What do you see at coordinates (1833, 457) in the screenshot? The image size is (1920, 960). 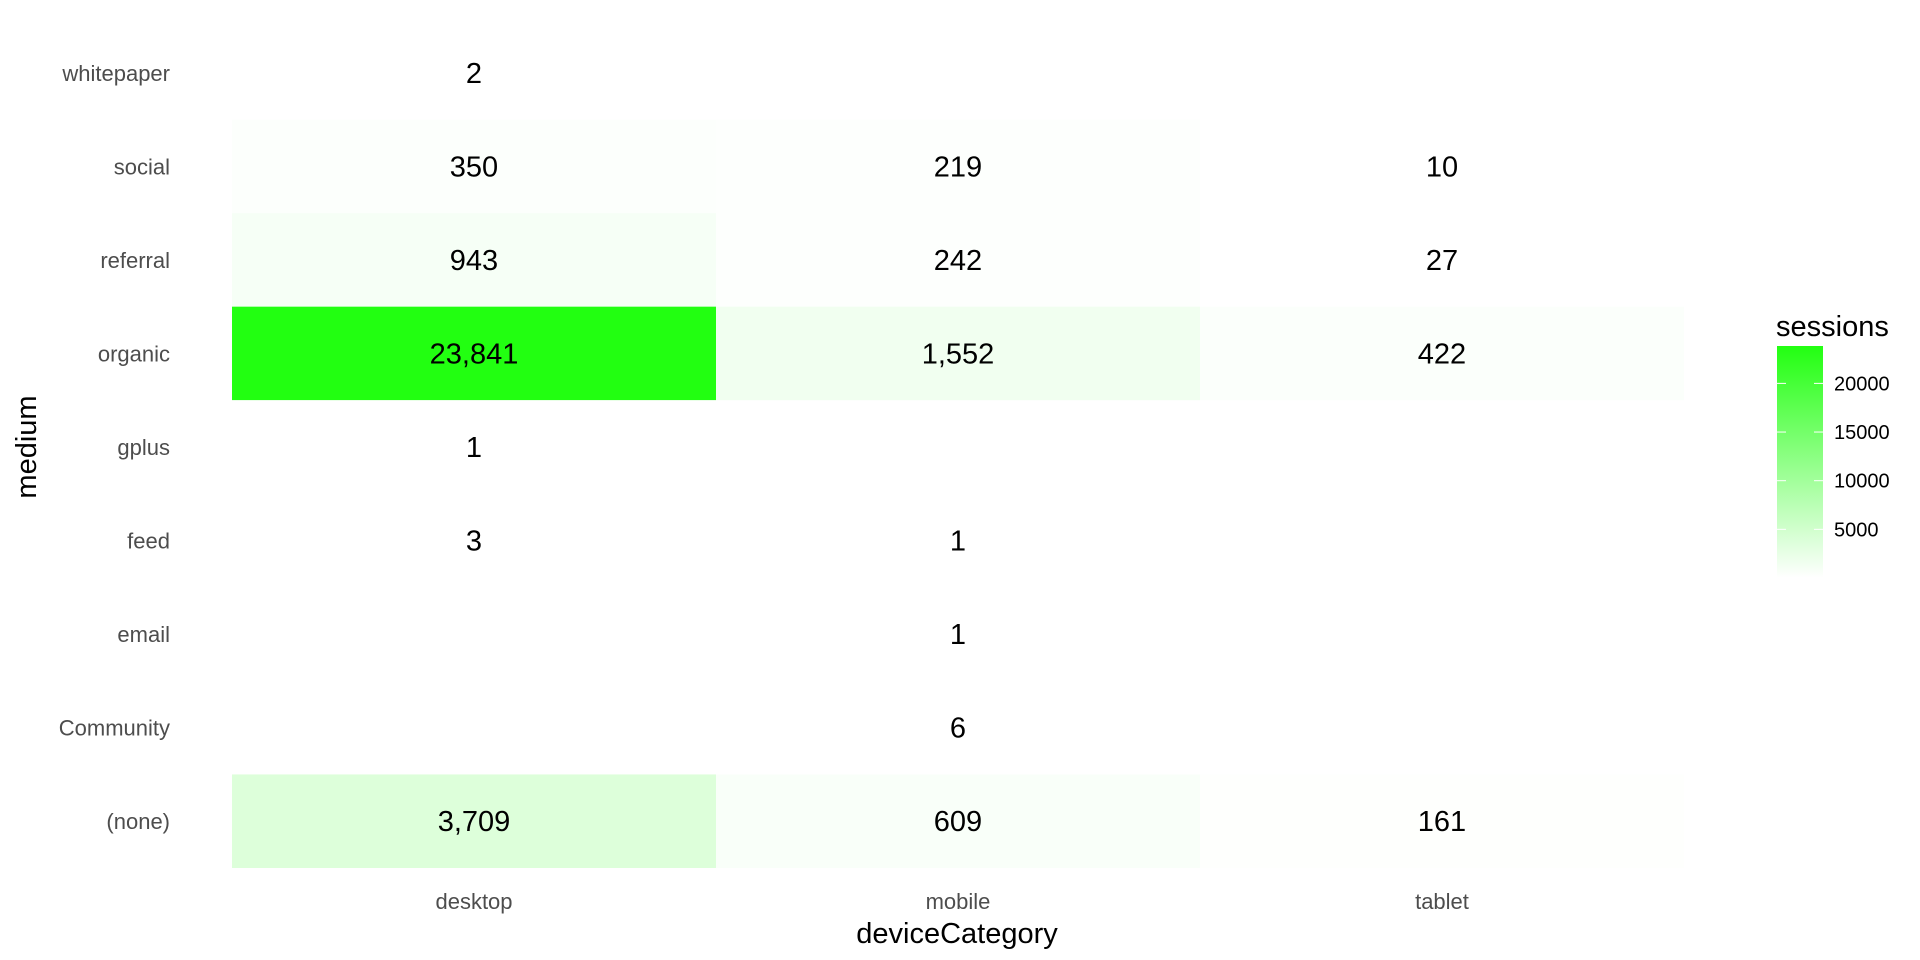 I see `legend-ticks: 5000 10000 15000 20000` at bounding box center [1833, 457].